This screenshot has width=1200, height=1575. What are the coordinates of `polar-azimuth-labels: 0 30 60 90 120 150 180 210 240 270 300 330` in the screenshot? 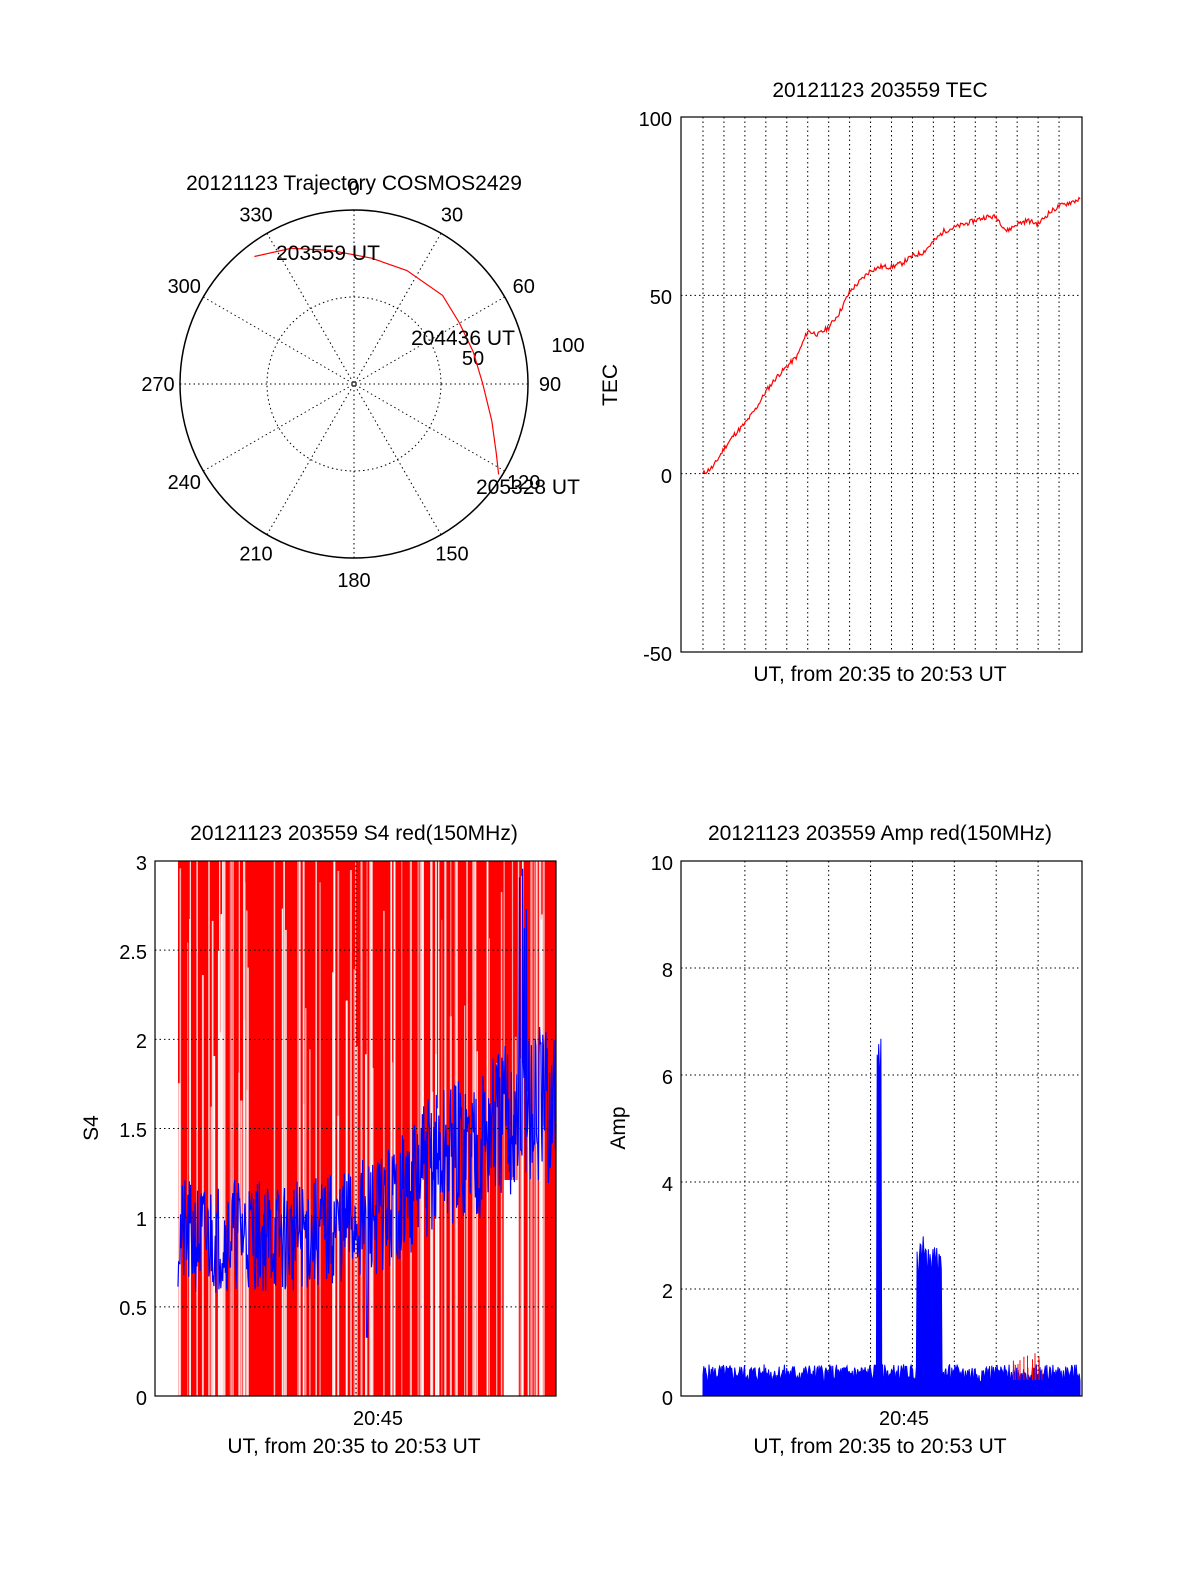 It's located at (351, 385).